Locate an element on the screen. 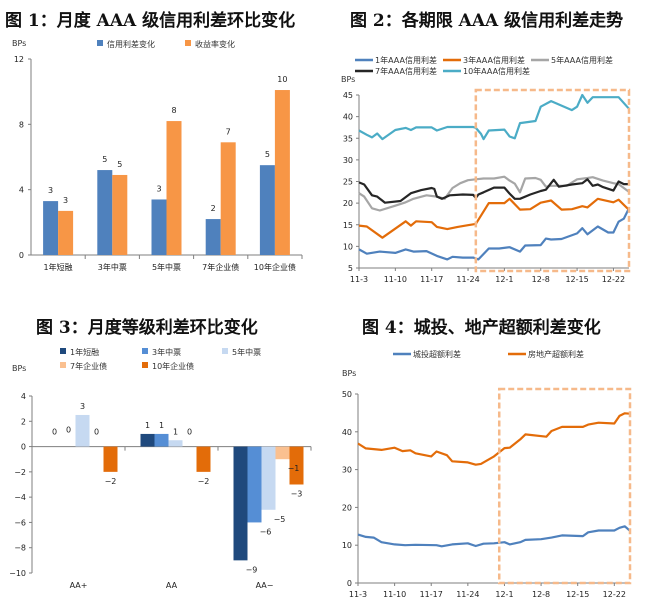 Image resolution: width=659 pixels, height=611 pixels. fig3-data-label: −1 is located at coordinates (294, 468).